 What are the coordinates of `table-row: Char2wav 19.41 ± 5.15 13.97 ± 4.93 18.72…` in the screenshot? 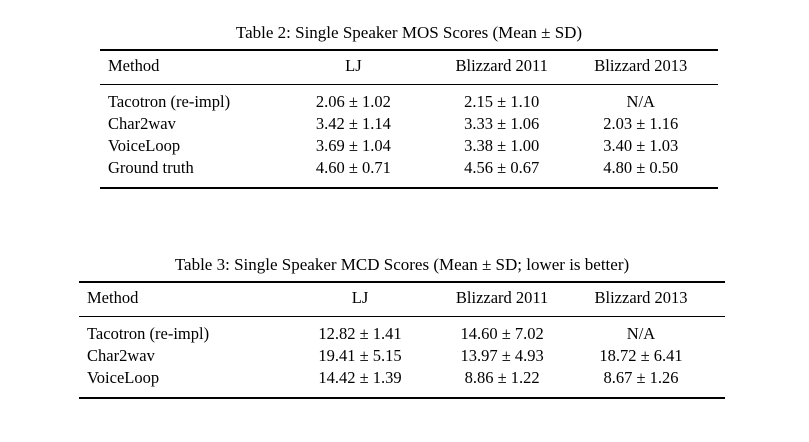 It's located at (402, 356).